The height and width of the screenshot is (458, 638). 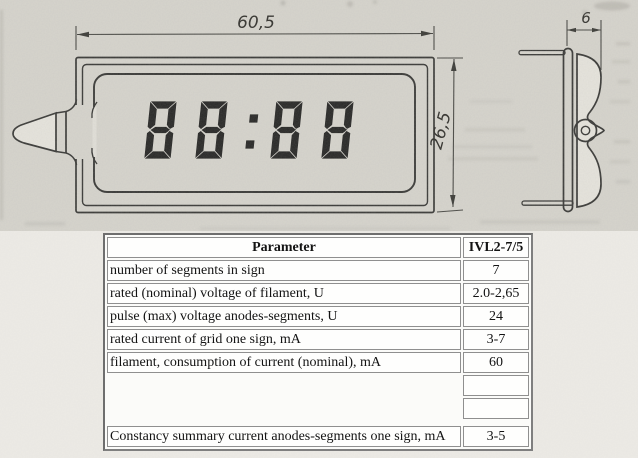 I want to click on table-row: rated current of grid one sign, mA 3-7, so click(x=318, y=339).